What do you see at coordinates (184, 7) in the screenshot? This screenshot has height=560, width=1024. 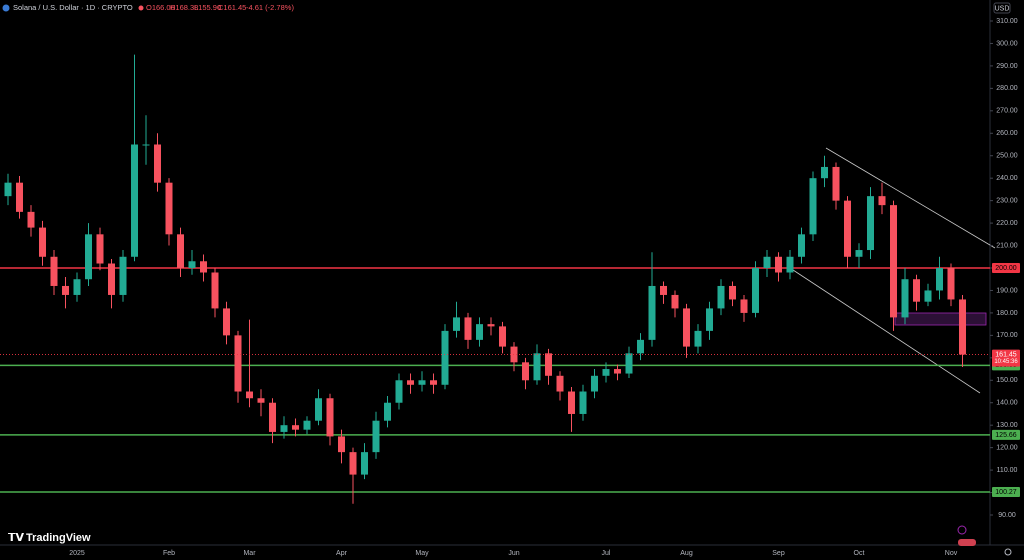 I see `ohlc-value: H168.38` at bounding box center [184, 7].